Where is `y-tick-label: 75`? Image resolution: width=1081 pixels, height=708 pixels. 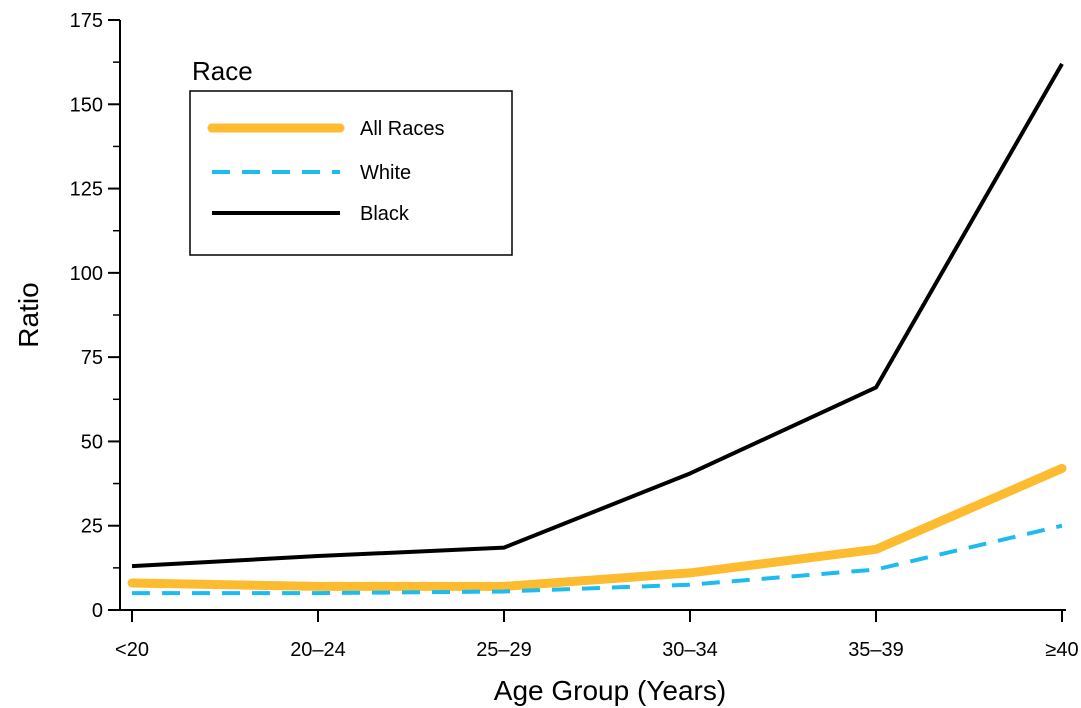
y-tick-label: 75 is located at coordinates (92, 358).